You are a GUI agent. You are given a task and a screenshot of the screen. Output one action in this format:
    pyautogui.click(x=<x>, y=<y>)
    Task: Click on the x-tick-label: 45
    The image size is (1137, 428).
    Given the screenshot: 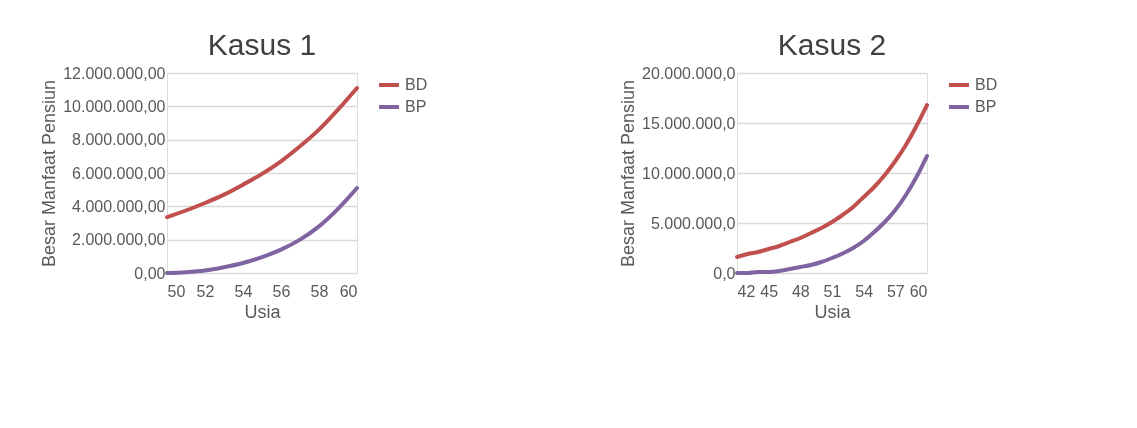 What is the action you would take?
    pyautogui.click(x=769, y=291)
    